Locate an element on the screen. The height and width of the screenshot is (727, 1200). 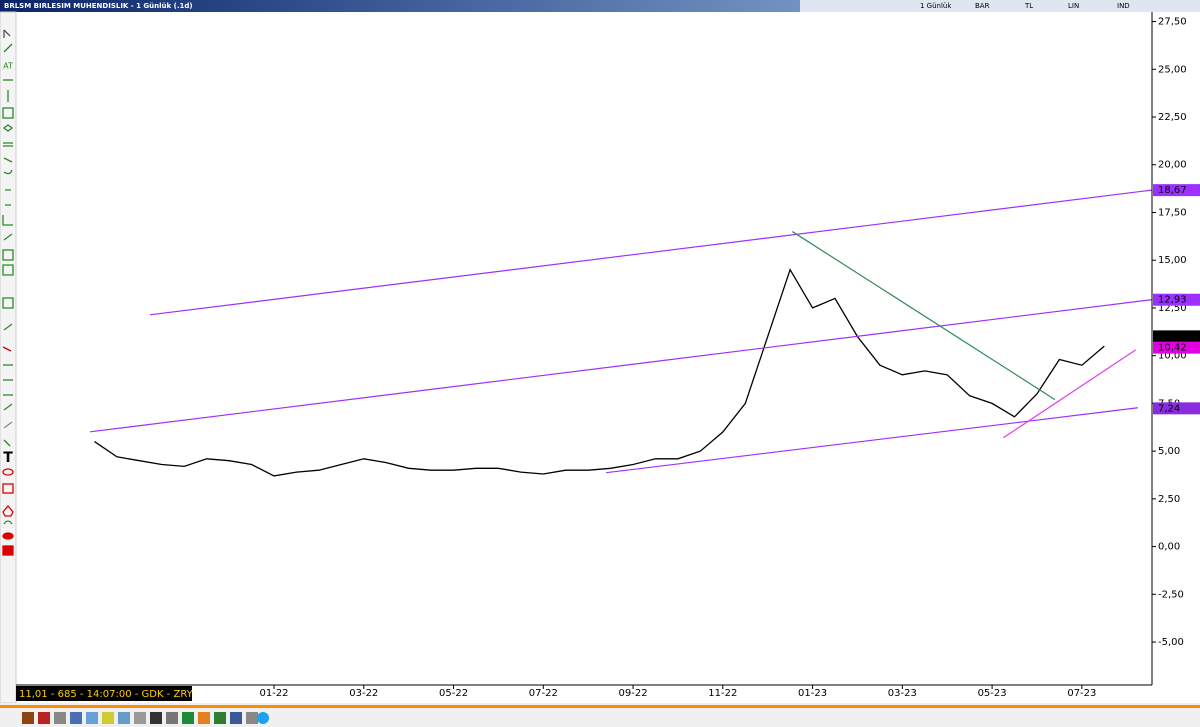
header-item: LIN is located at coordinates (1073, 6).